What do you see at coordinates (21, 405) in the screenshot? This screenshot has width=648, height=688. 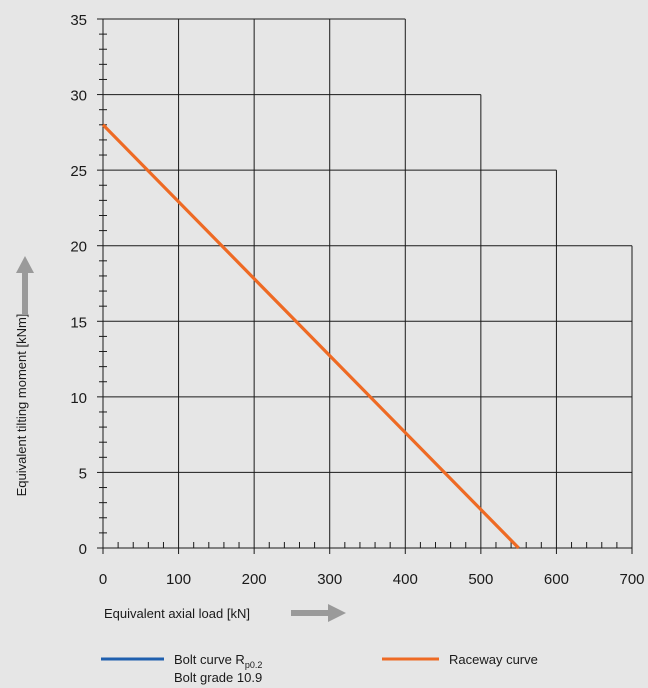 I see `y-axis-title: Equivalent tilting moment [kNm]` at bounding box center [21, 405].